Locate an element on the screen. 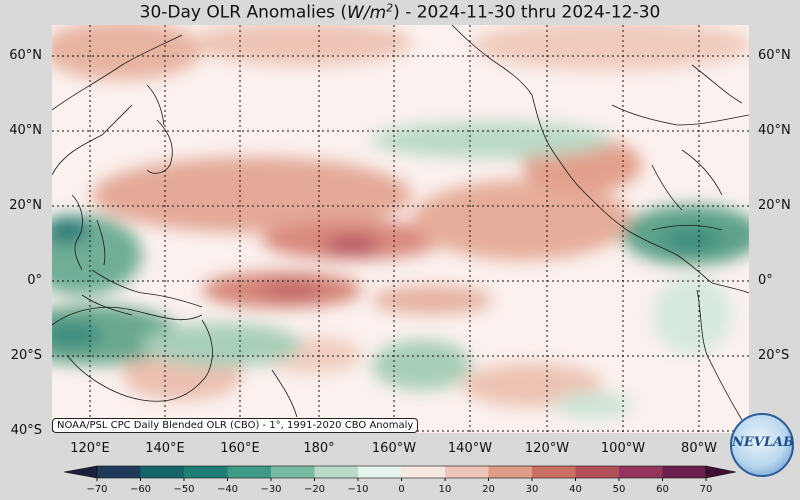  colorbar-tick-label: −10 is located at coordinates (358, 489).